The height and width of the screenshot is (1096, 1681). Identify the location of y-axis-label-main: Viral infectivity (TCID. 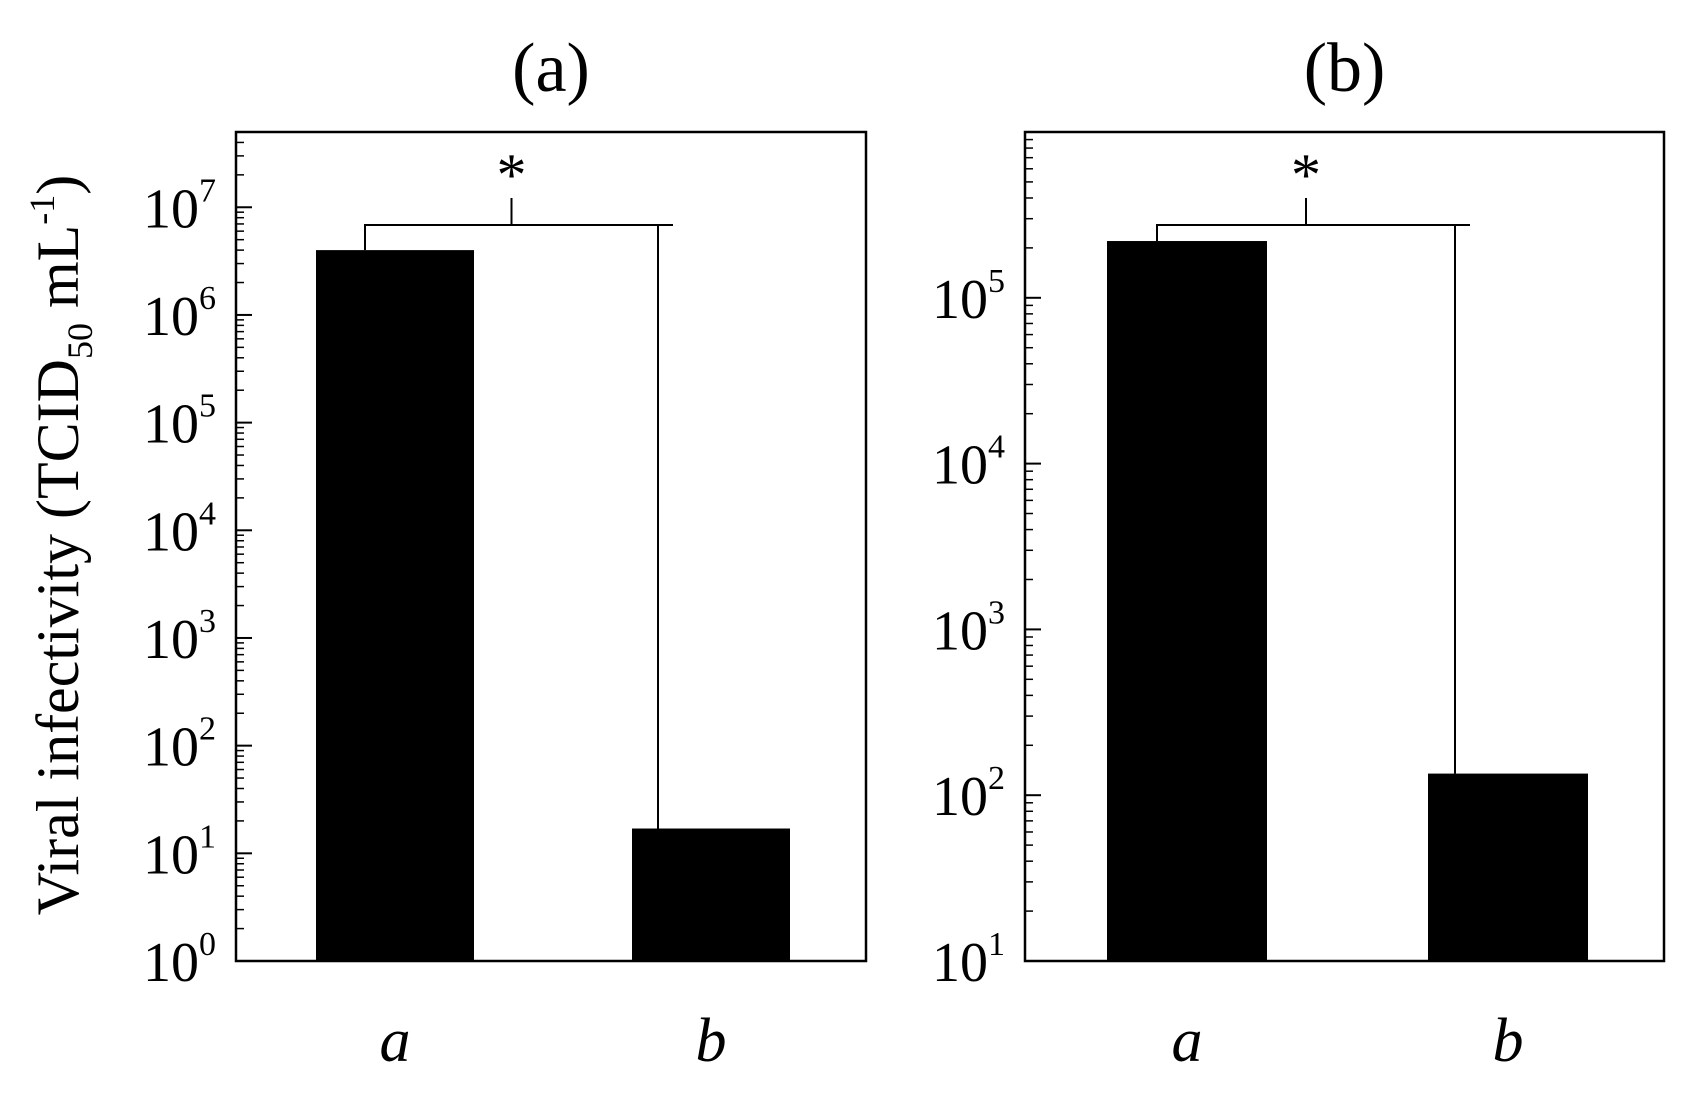
(58, 637).